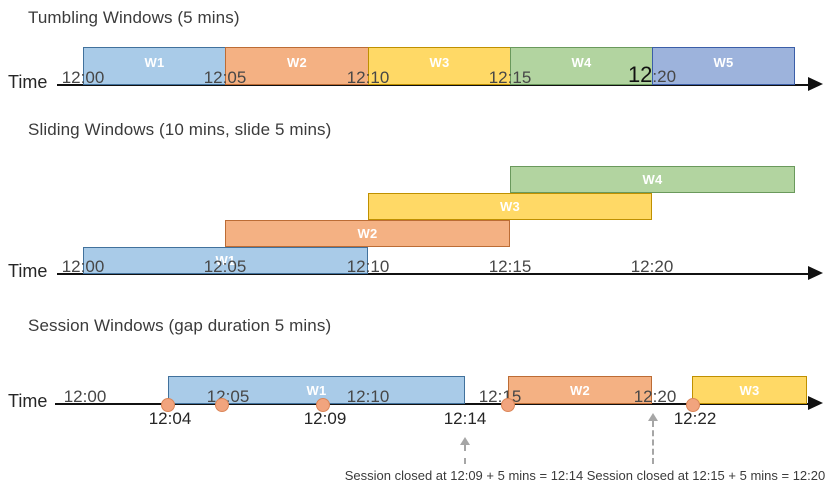  I want to click on event-time-label: 12:14, so click(465, 418).